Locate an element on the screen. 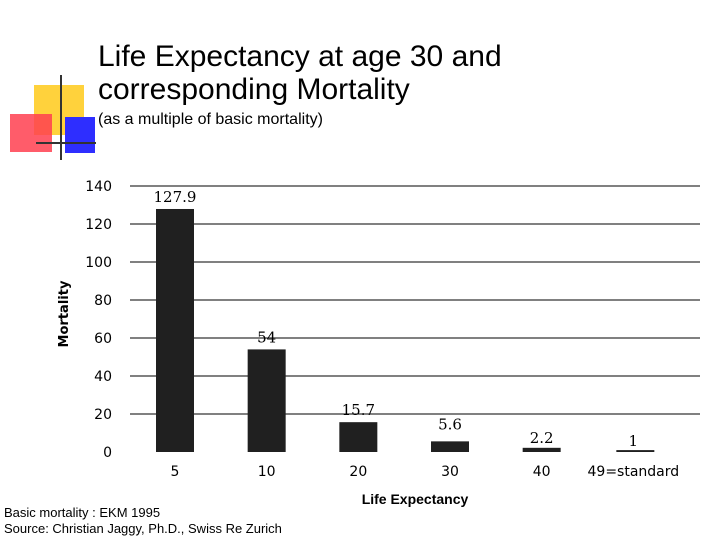 The height and width of the screenshot is (540, 720). x-tick-label: 49=standard is located at coordinates (634, 472).